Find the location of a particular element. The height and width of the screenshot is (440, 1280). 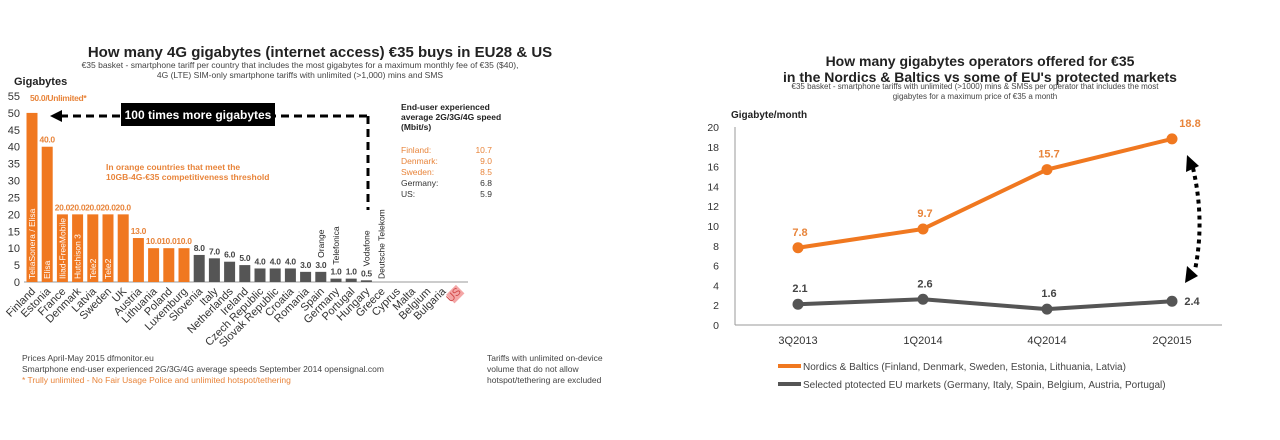

bar-slovak-republic is located at coordinates (275, 275).